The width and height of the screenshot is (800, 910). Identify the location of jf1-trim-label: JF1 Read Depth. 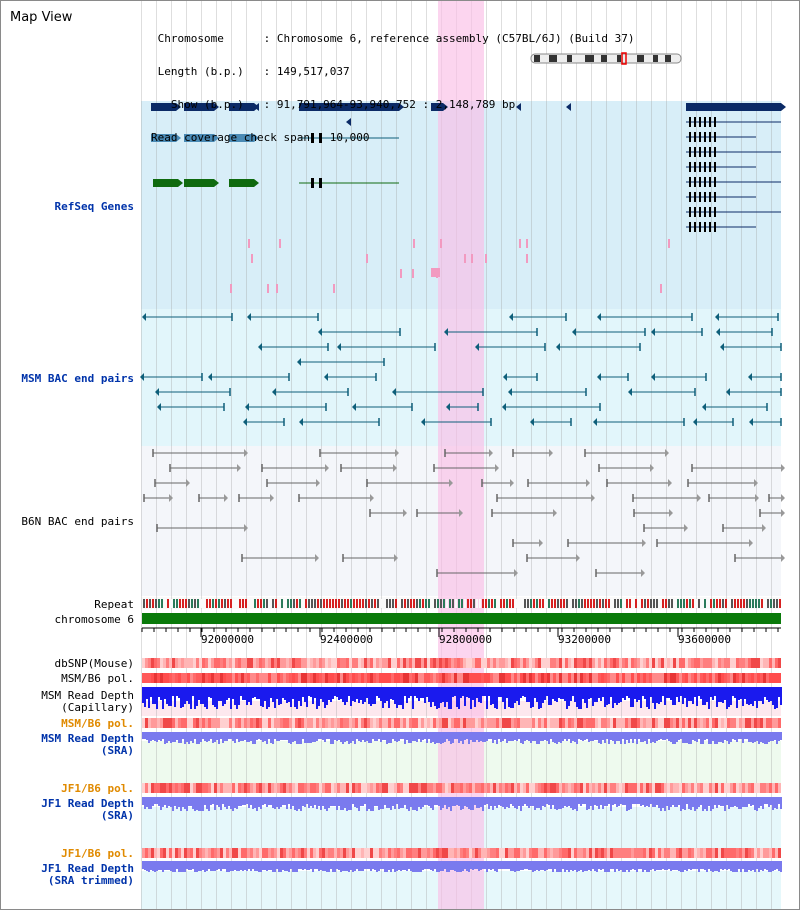
(87, 868).